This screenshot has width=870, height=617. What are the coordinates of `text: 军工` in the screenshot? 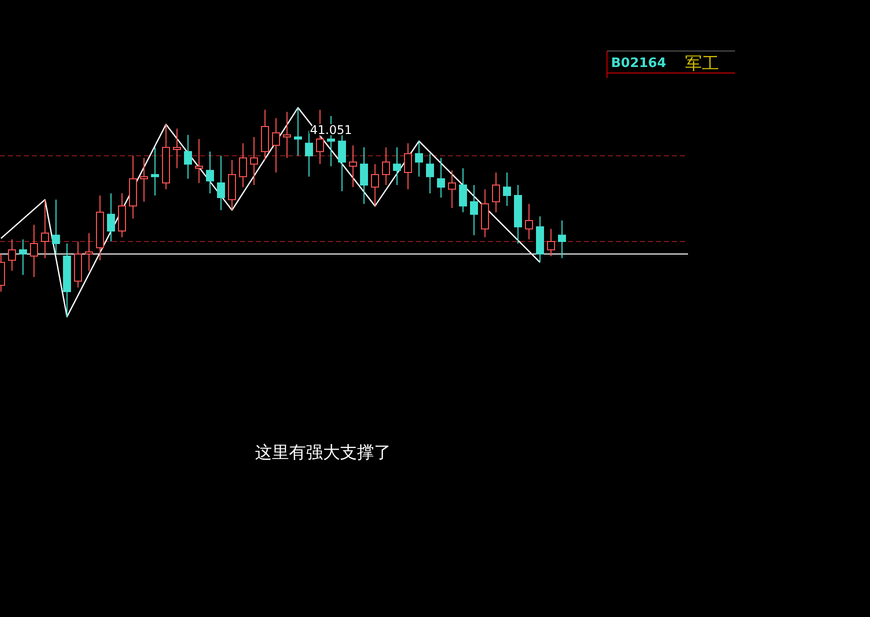 It's located at (702, 64).